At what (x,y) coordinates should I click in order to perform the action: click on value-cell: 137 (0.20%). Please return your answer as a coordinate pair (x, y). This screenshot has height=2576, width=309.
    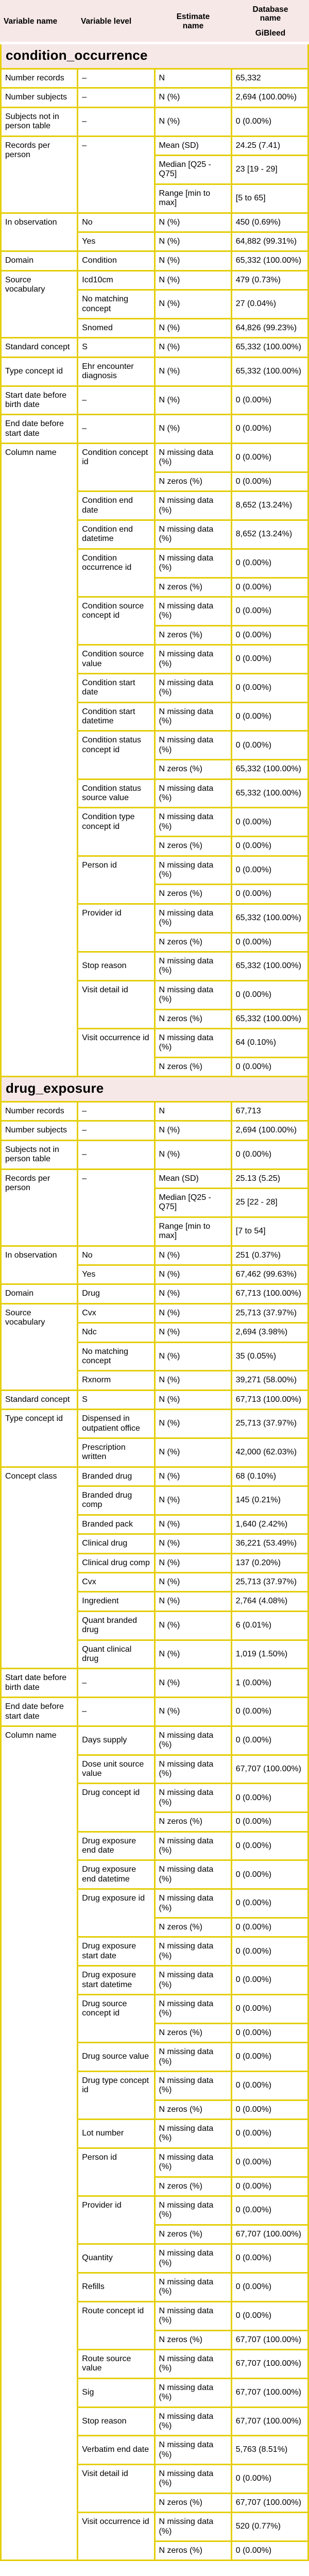
    Looking at the image, I should click on (270, 1563).